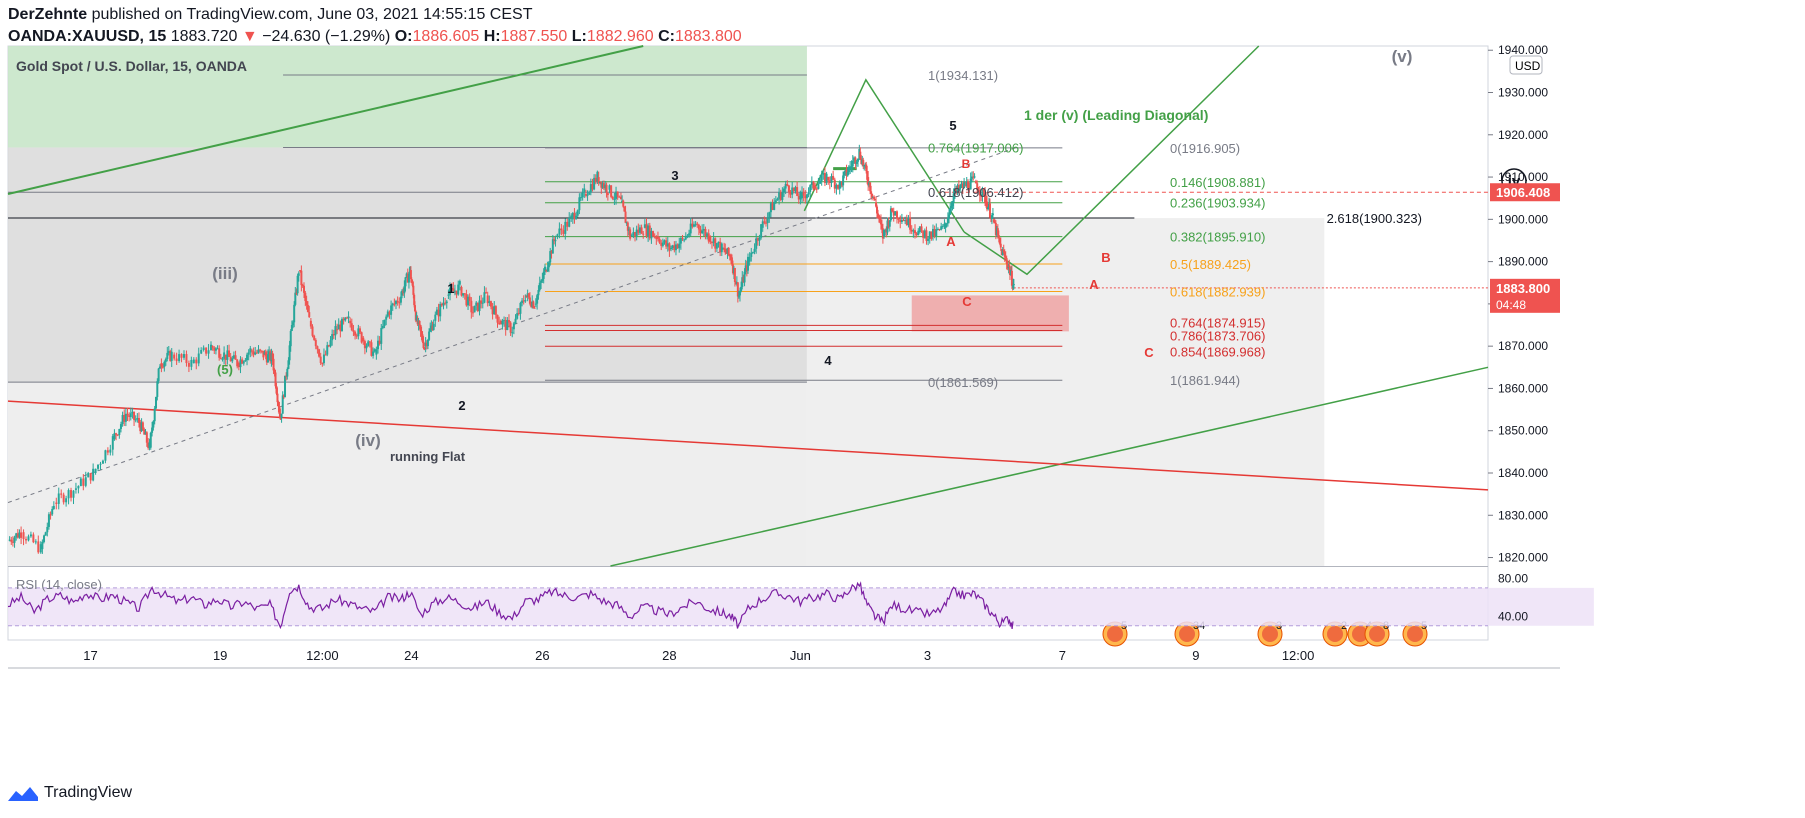  What do you see at coordinates (88, 792) in the screenshot?
I see `brand-text: TradingView` at bounding box center [88, 792].